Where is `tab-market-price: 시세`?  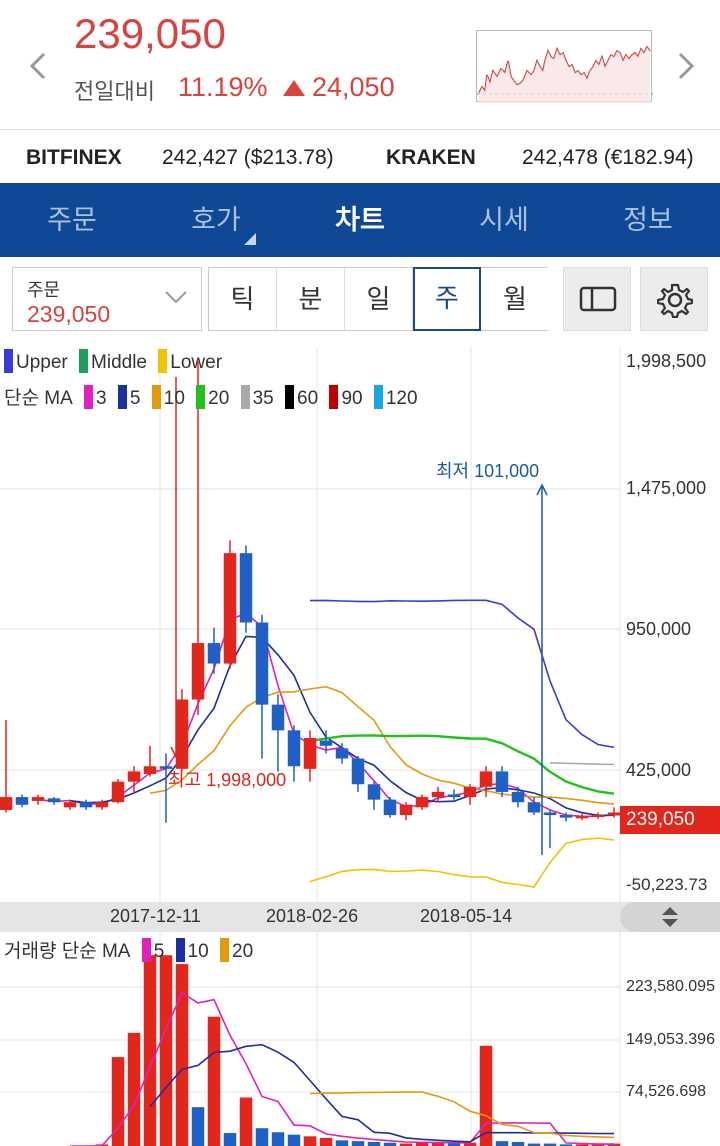
tab-market-price: 시세 is located at coordinates (504, 220).